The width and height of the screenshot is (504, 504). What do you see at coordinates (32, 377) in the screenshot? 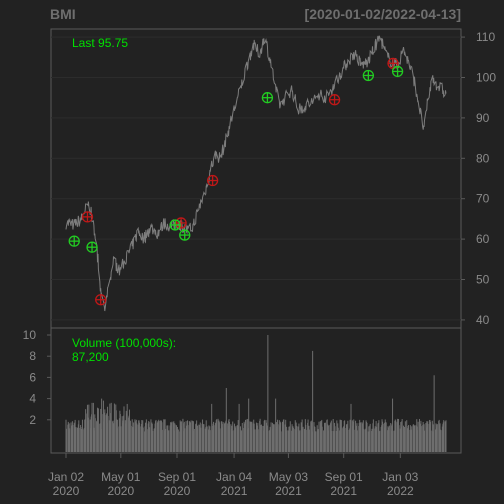
I see `volume-tick-label: 6` at bounding box center [32, 377].